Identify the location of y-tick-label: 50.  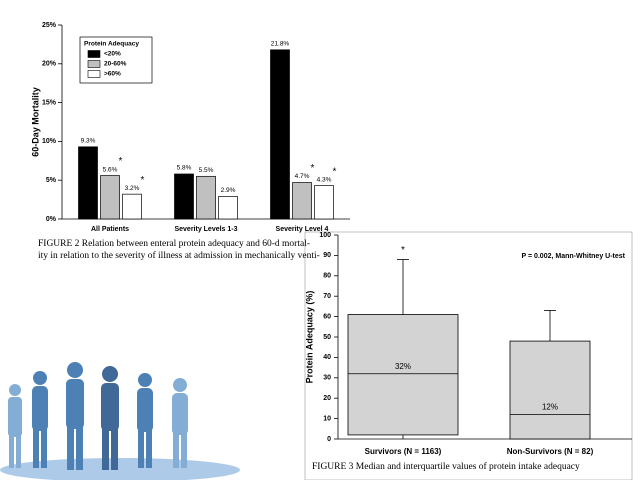
(327, 337).